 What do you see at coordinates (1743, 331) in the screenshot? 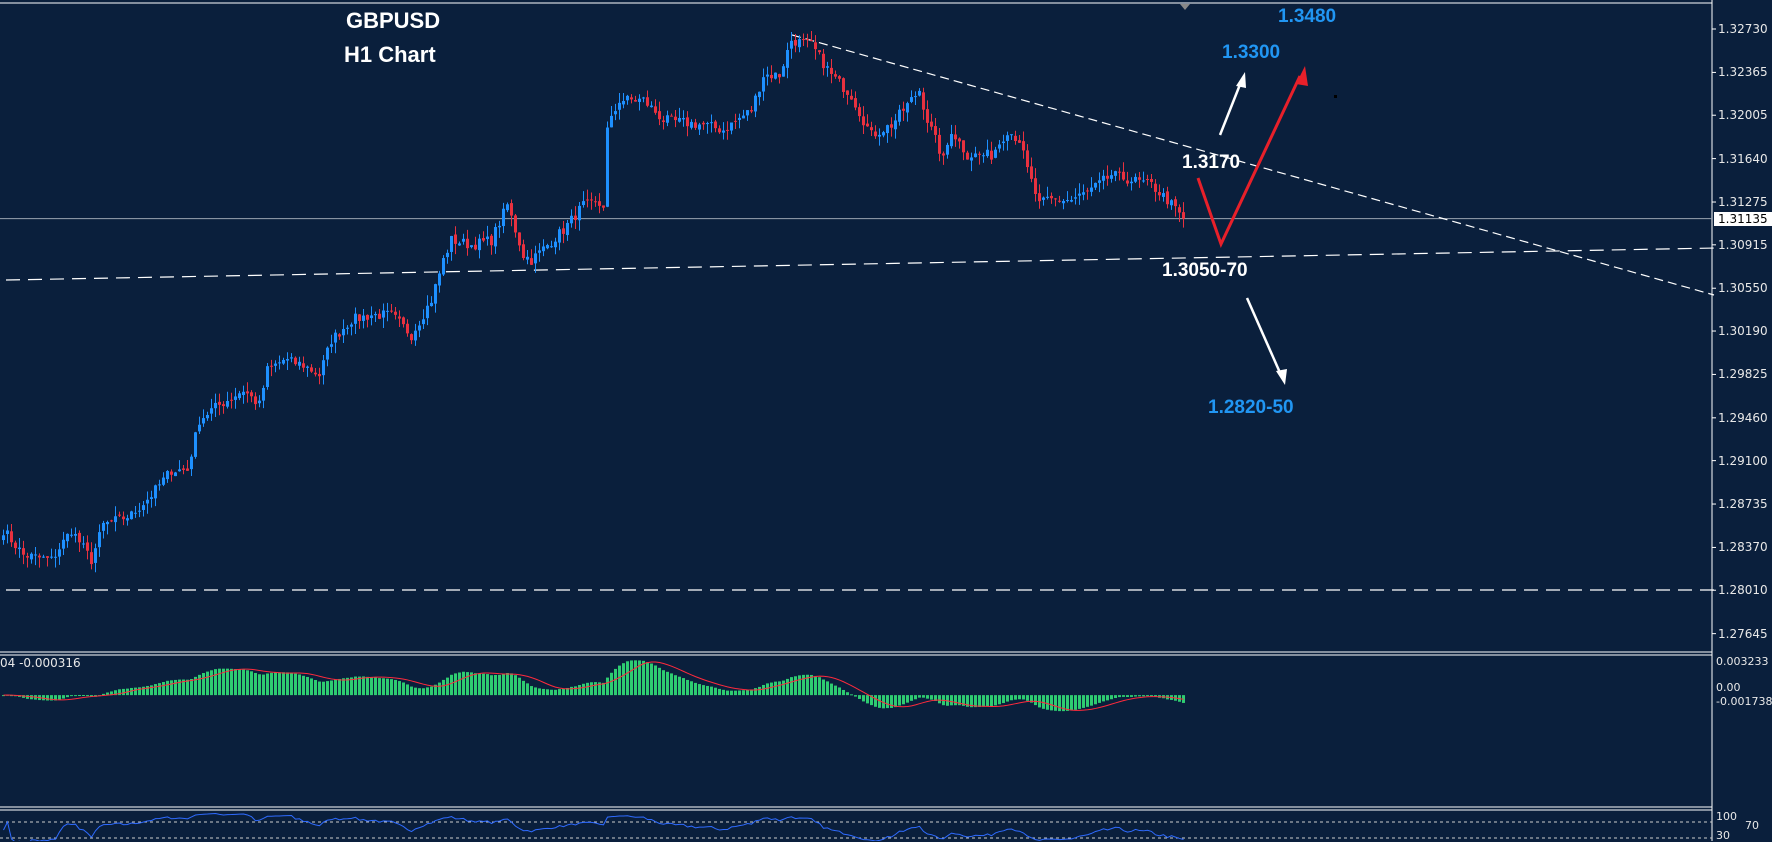
I see `y-tick-label: 1.30190` at bounding box center [1743, 331].